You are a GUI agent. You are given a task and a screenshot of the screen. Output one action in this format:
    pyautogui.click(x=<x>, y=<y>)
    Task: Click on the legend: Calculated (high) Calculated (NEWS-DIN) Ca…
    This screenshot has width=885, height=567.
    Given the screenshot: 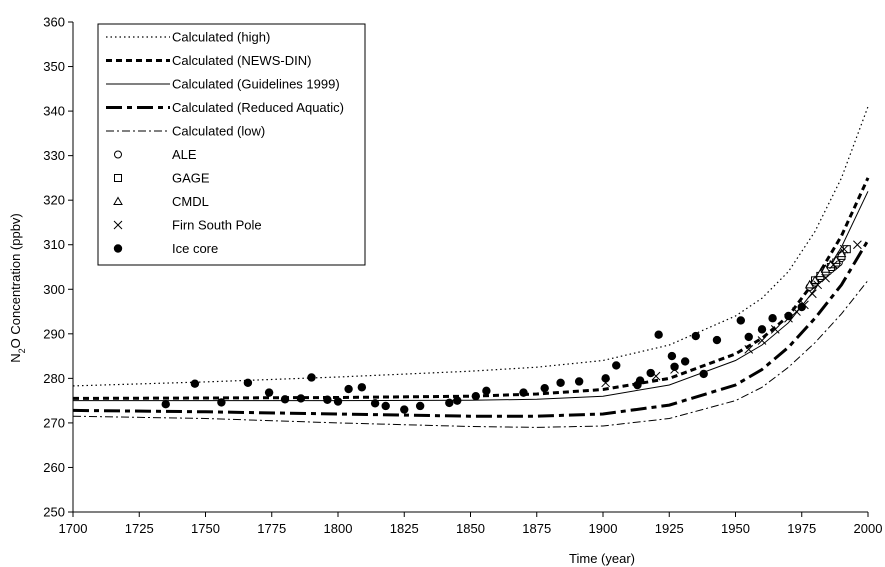 What is the action you would take?
    pyautogui.click(x=231, y=144)
    